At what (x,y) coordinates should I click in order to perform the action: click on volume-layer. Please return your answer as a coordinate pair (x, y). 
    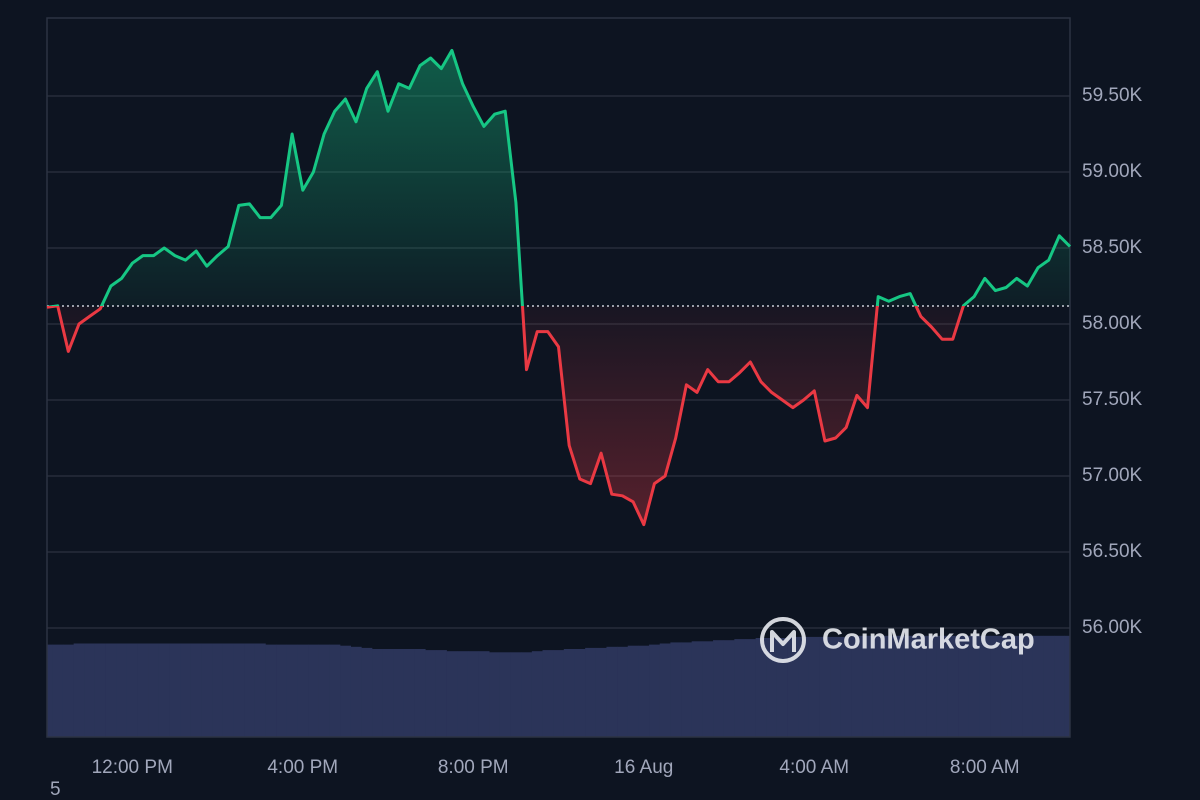
    Looking at the image, I should click on (559, 686).